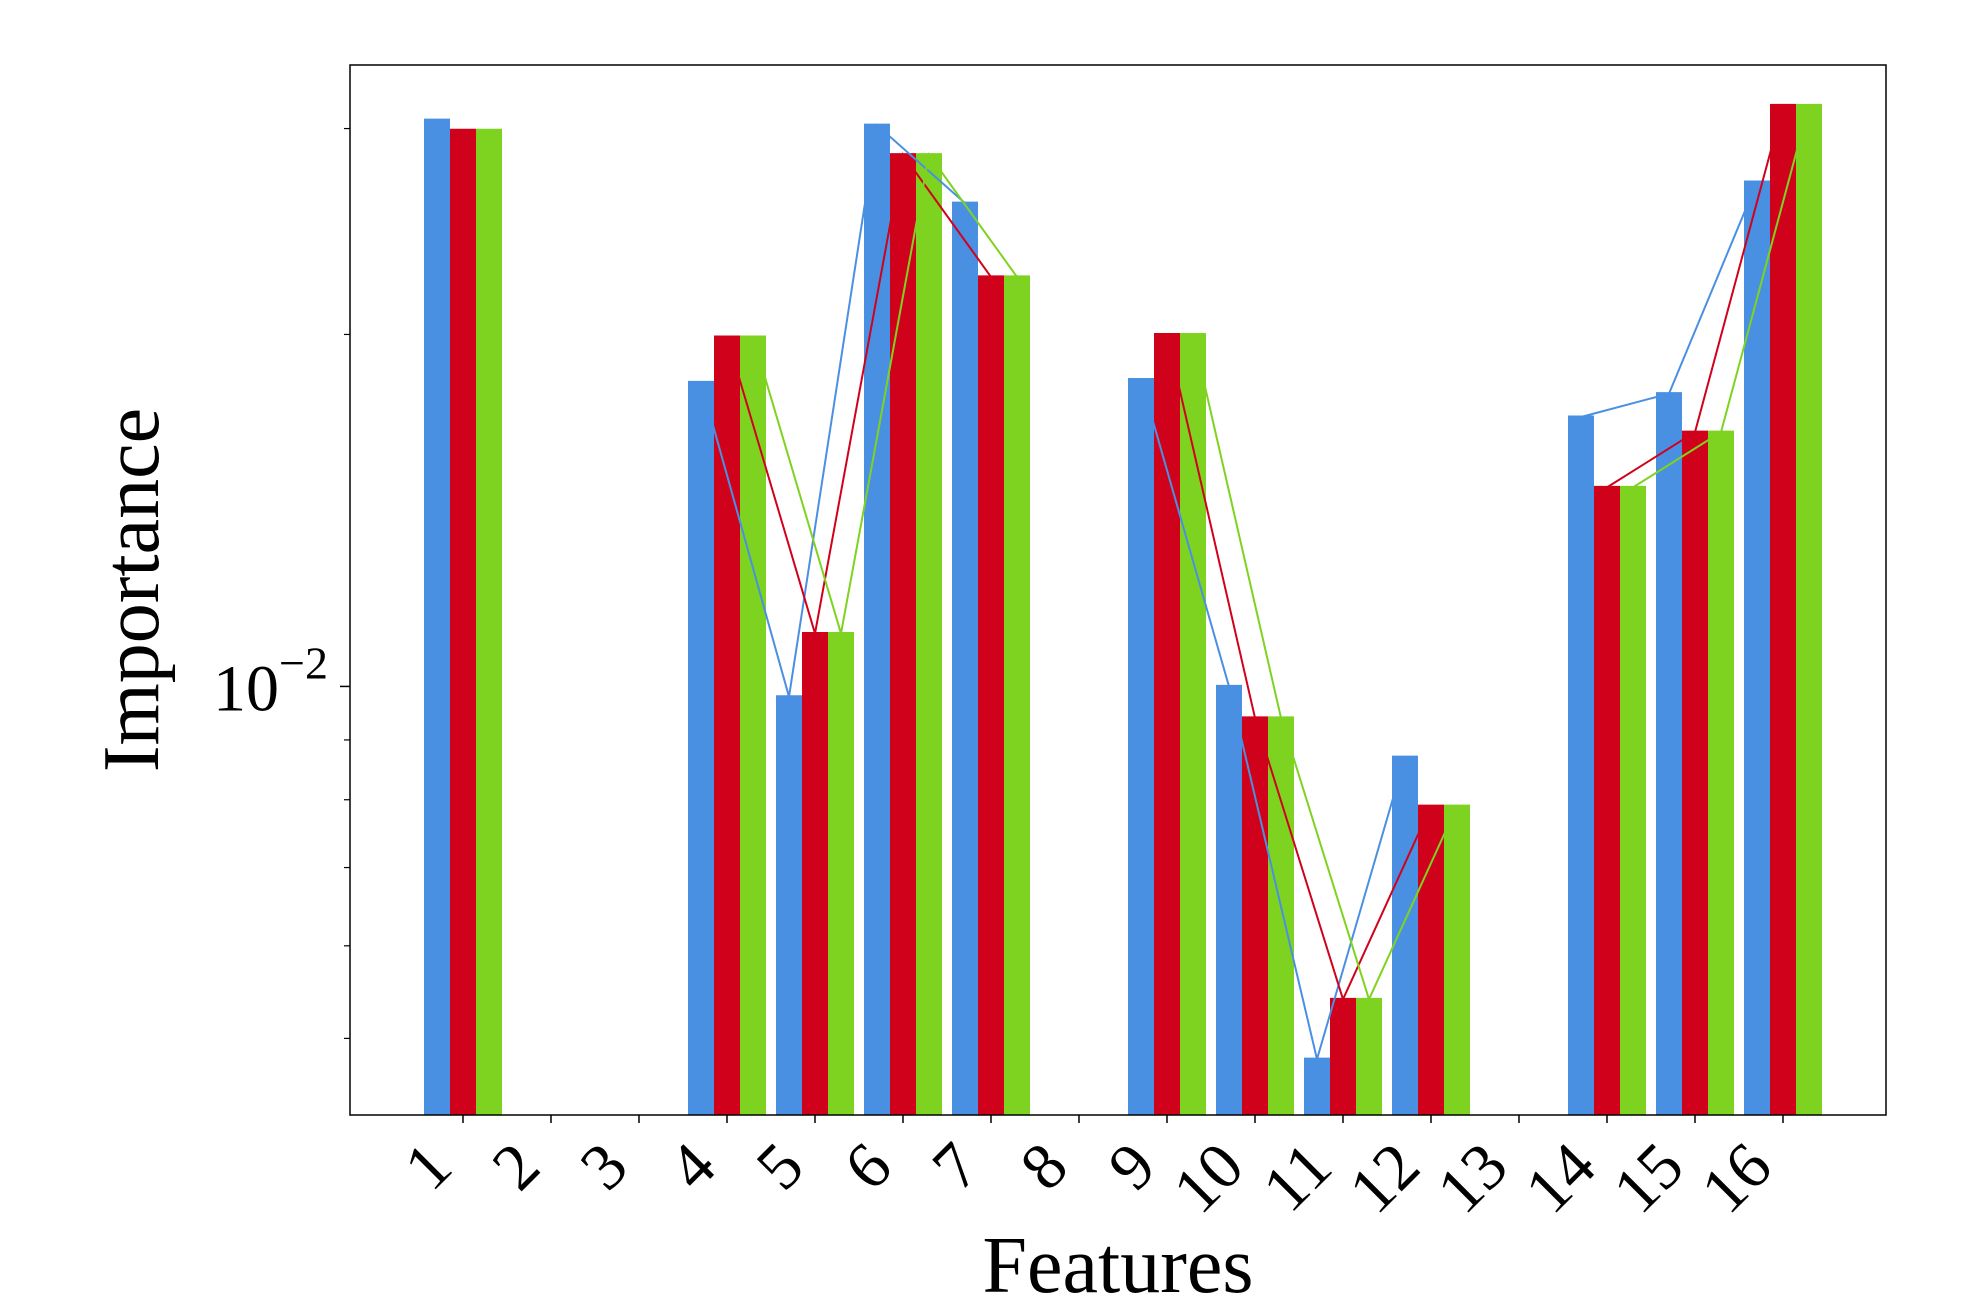 Image resolution: width=1961 pixels, height=1310 pixels. What do you see at coordinates (1472, 1178) in the screenshot?
I see `x-tick-label-13: 13` at bounding box center [1472, 1178].